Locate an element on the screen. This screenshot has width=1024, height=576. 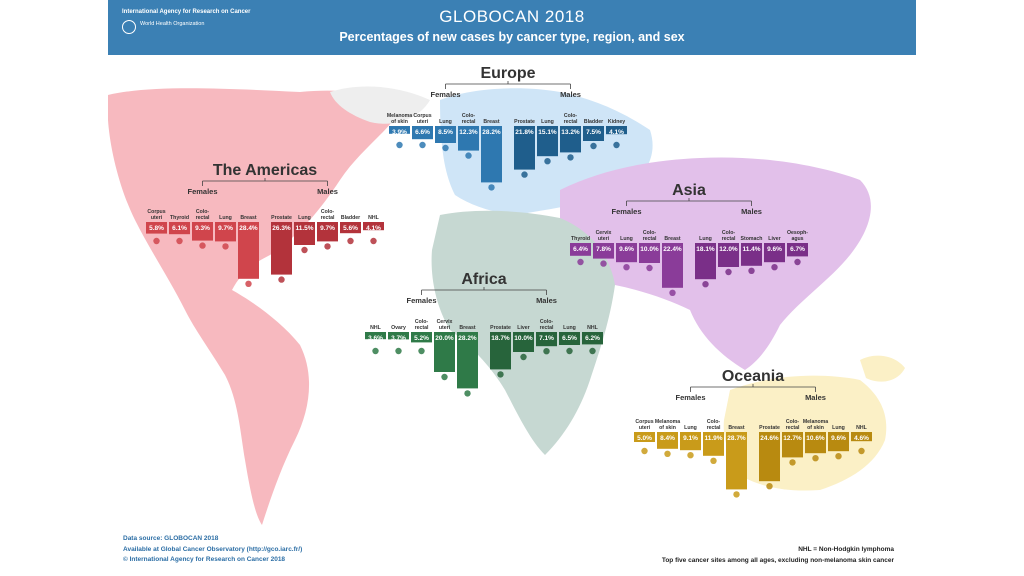
bracket-the-americas is located at coordinates (265, 182).